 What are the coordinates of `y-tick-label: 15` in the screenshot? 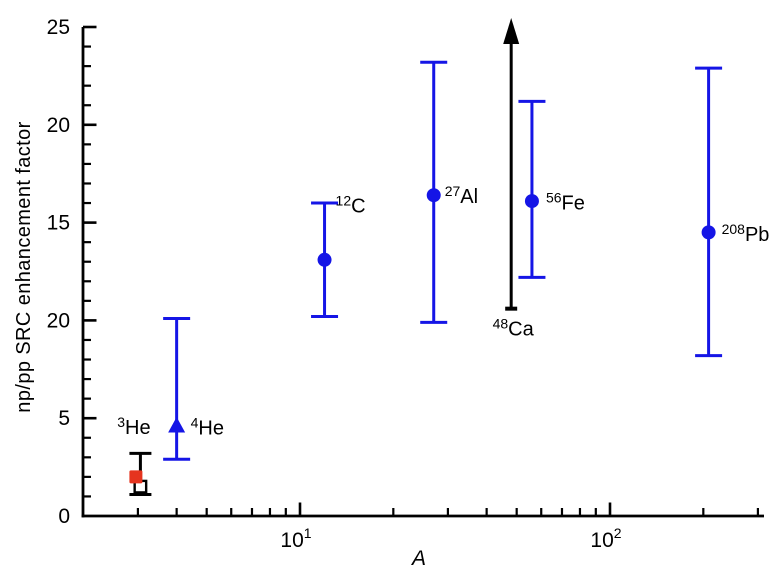 It's located at (58, 223).